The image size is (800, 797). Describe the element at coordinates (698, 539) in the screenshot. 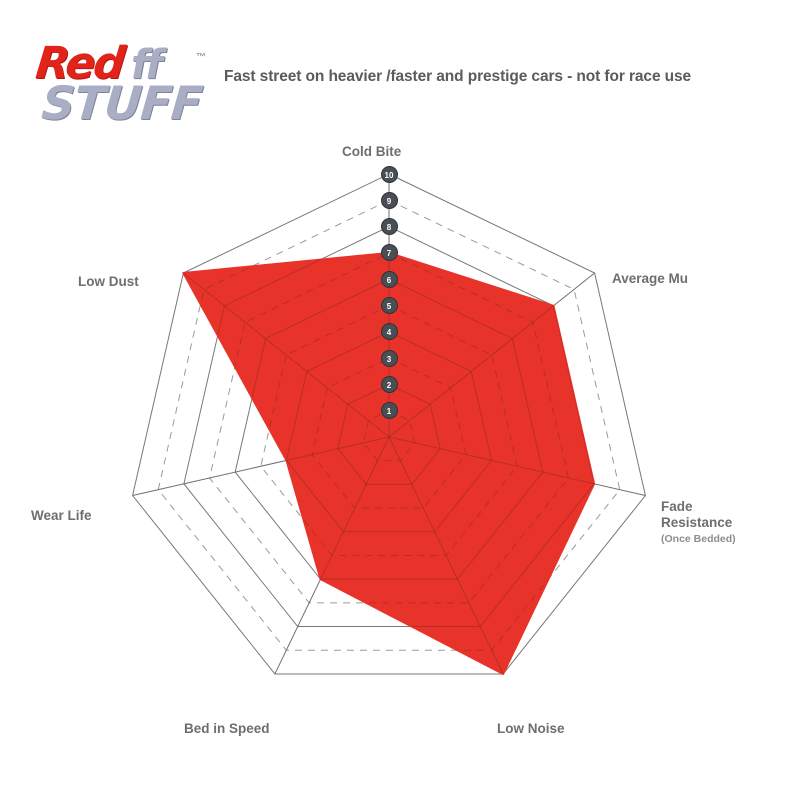

I see `axis-label-fade-sublabel: (Once Bedded)` at that location.